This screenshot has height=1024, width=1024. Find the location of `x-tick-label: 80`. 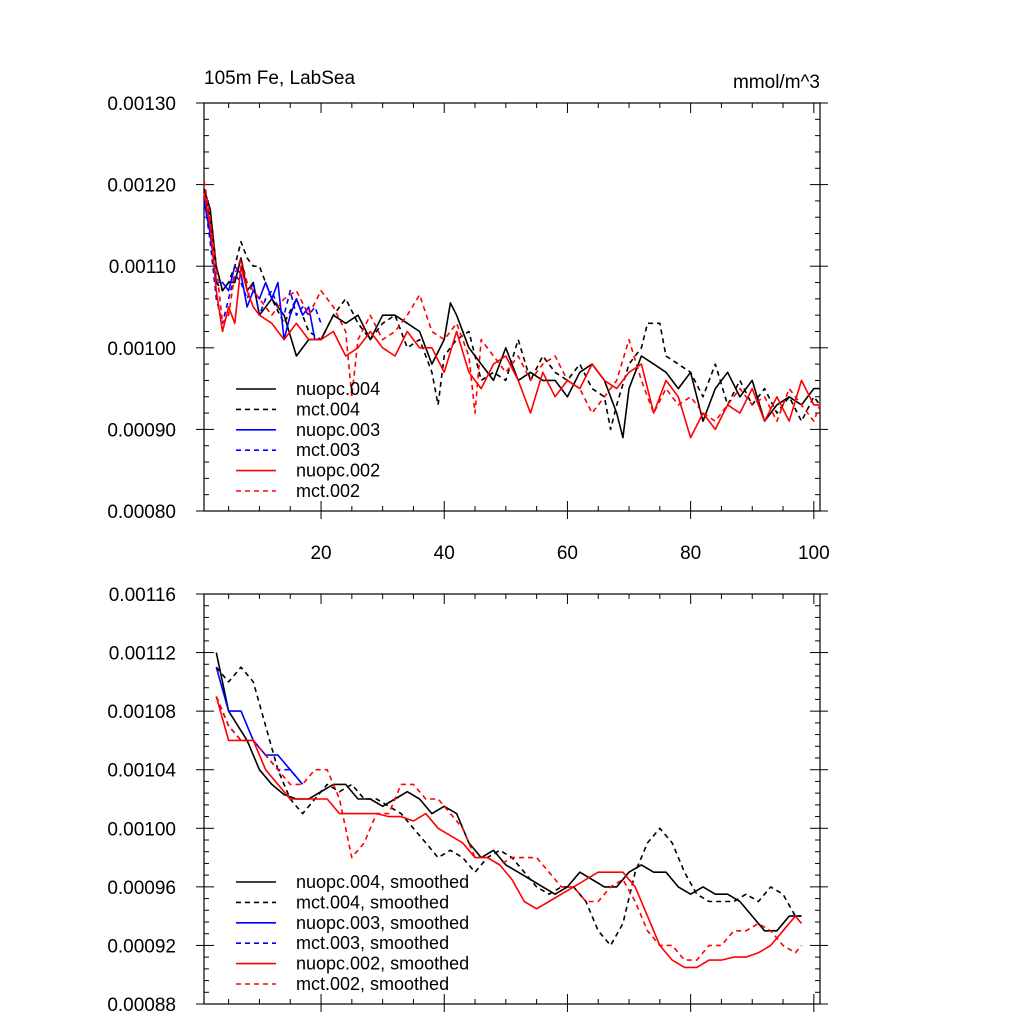

x-tick-label: 80 is located at coordinates (690, 553).